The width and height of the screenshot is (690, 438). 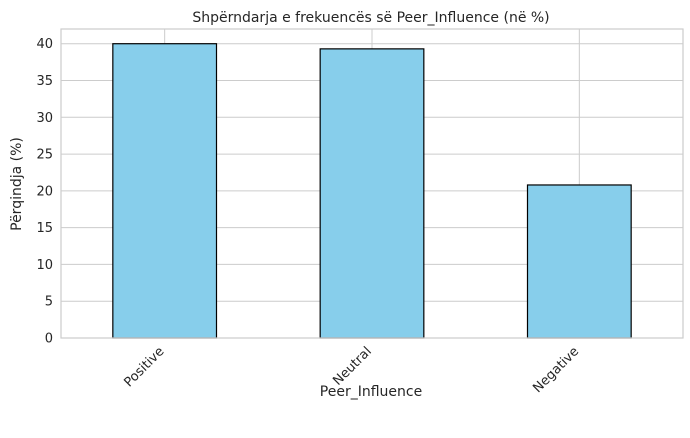 What do you see at coordinates (372, 193) in the screenshot?
I see `bar-neutral` at bounding box center [372, 193].